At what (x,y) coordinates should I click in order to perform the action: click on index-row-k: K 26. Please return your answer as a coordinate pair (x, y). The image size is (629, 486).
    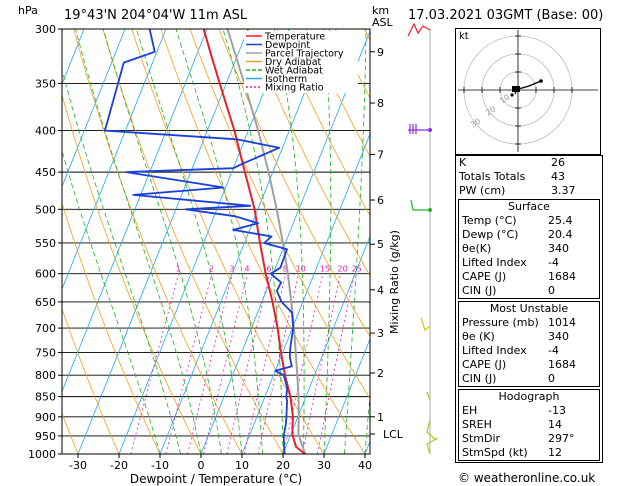
    Looking at the image, I should click on (529, 163).